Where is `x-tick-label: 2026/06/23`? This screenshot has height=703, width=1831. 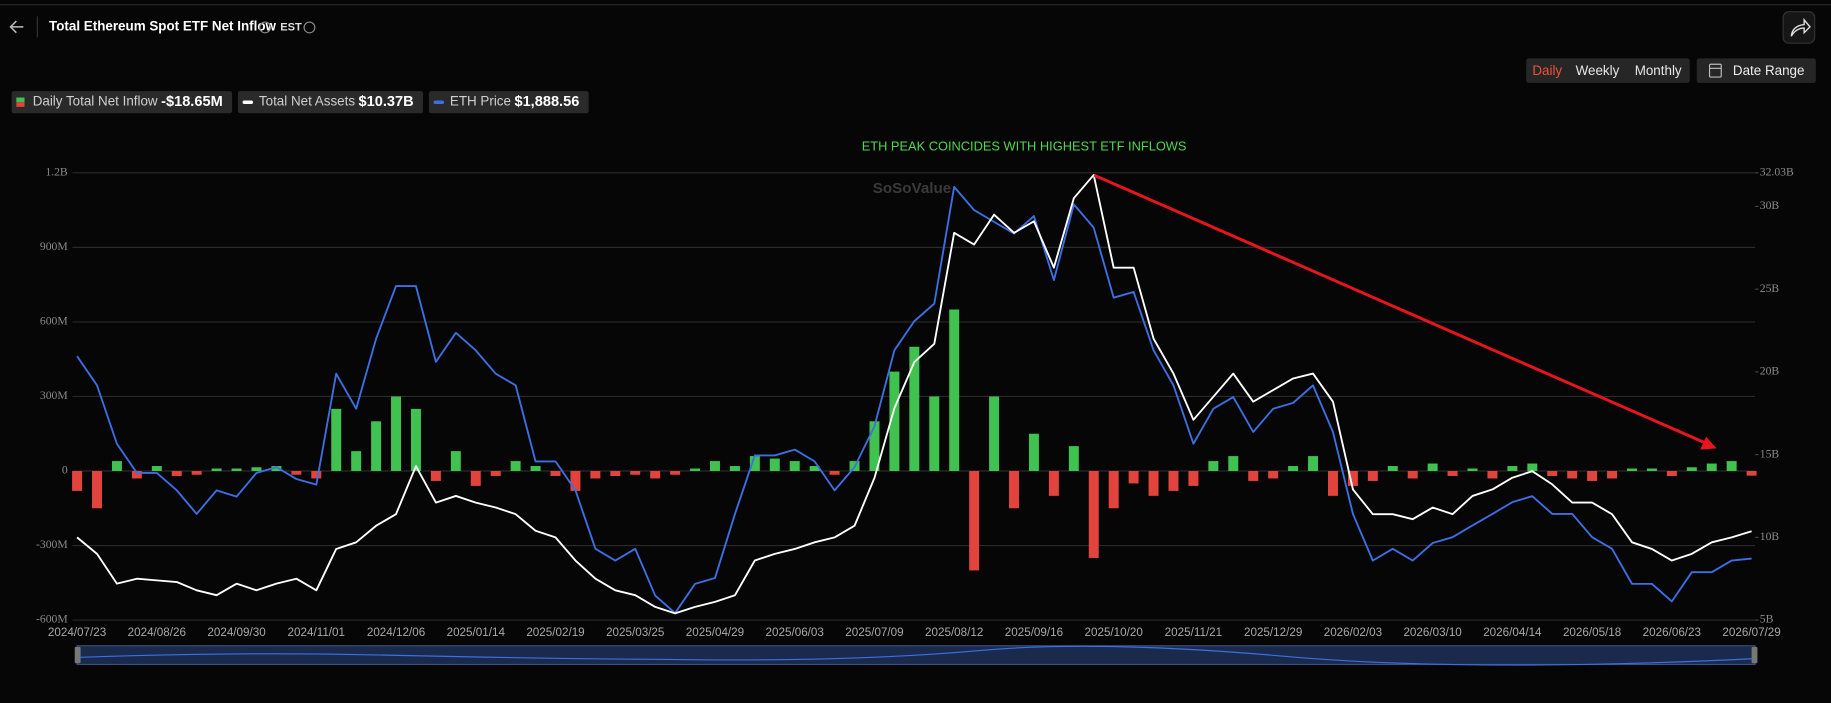
x-tick-label: 2026/06/23 is located at coordinates (1672, 632).